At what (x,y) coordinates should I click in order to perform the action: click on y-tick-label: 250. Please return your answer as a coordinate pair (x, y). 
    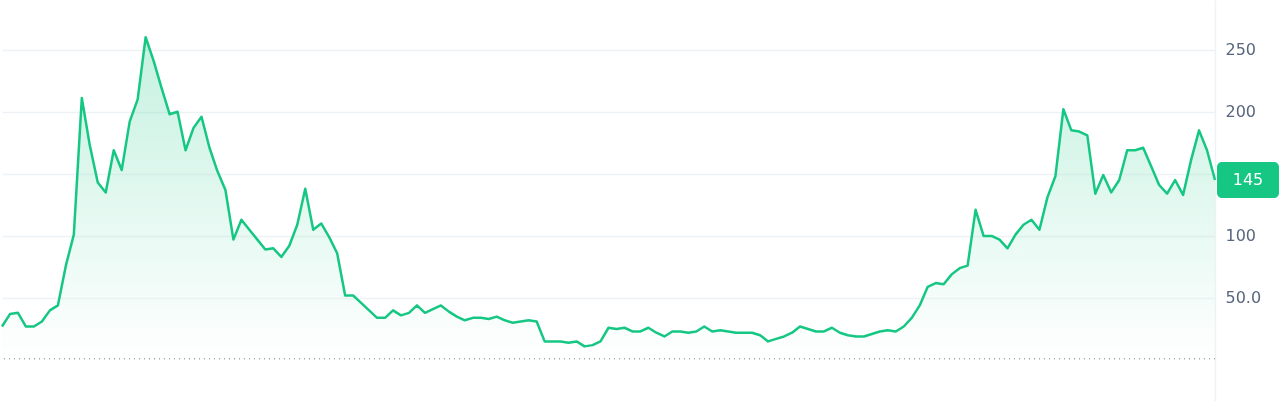
    Looking at the image, I should click on (1241, 50).